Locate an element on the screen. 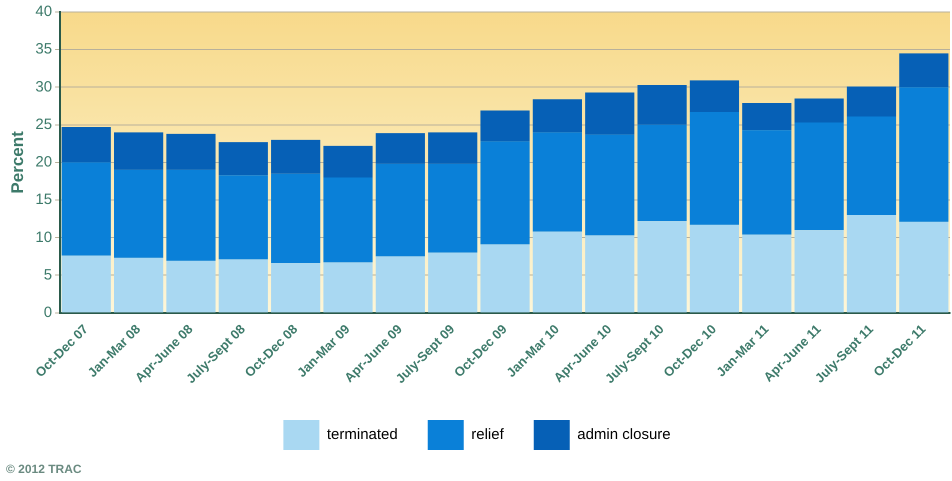  legend-label: admin closure is located at coordinates (624, 435).